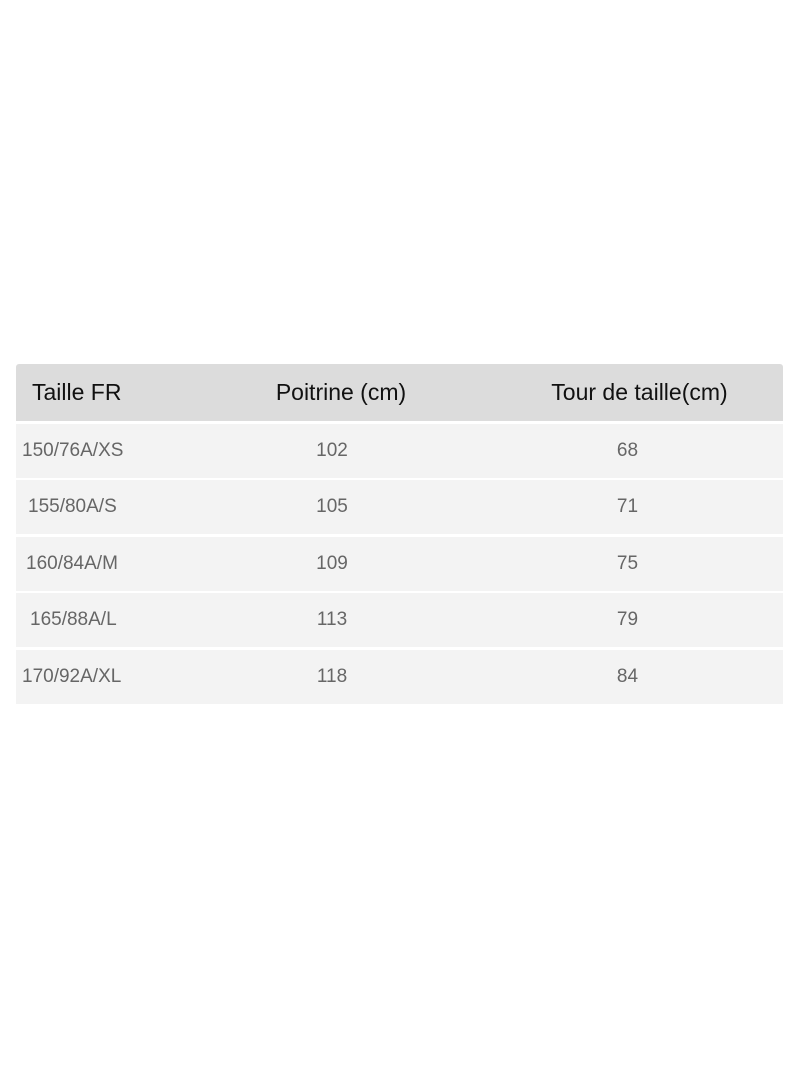  Describe the element at coordinates (73, 619) in the screenshot. I see `cell-size: 165/88A/L` at that location.